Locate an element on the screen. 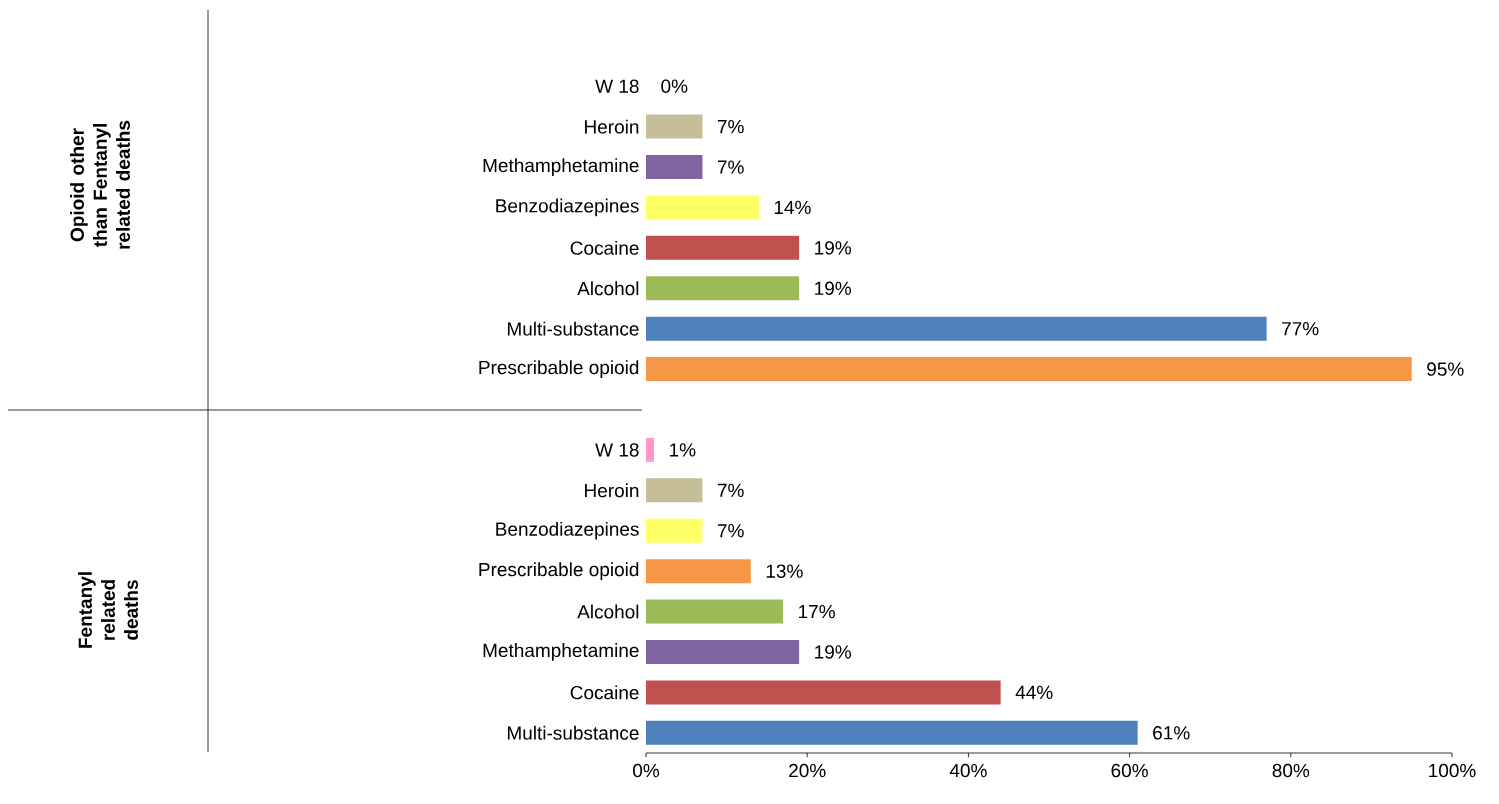 This screenshot has width=1499, height=804. data-label: 44% is located at coordinates (1034, 692).